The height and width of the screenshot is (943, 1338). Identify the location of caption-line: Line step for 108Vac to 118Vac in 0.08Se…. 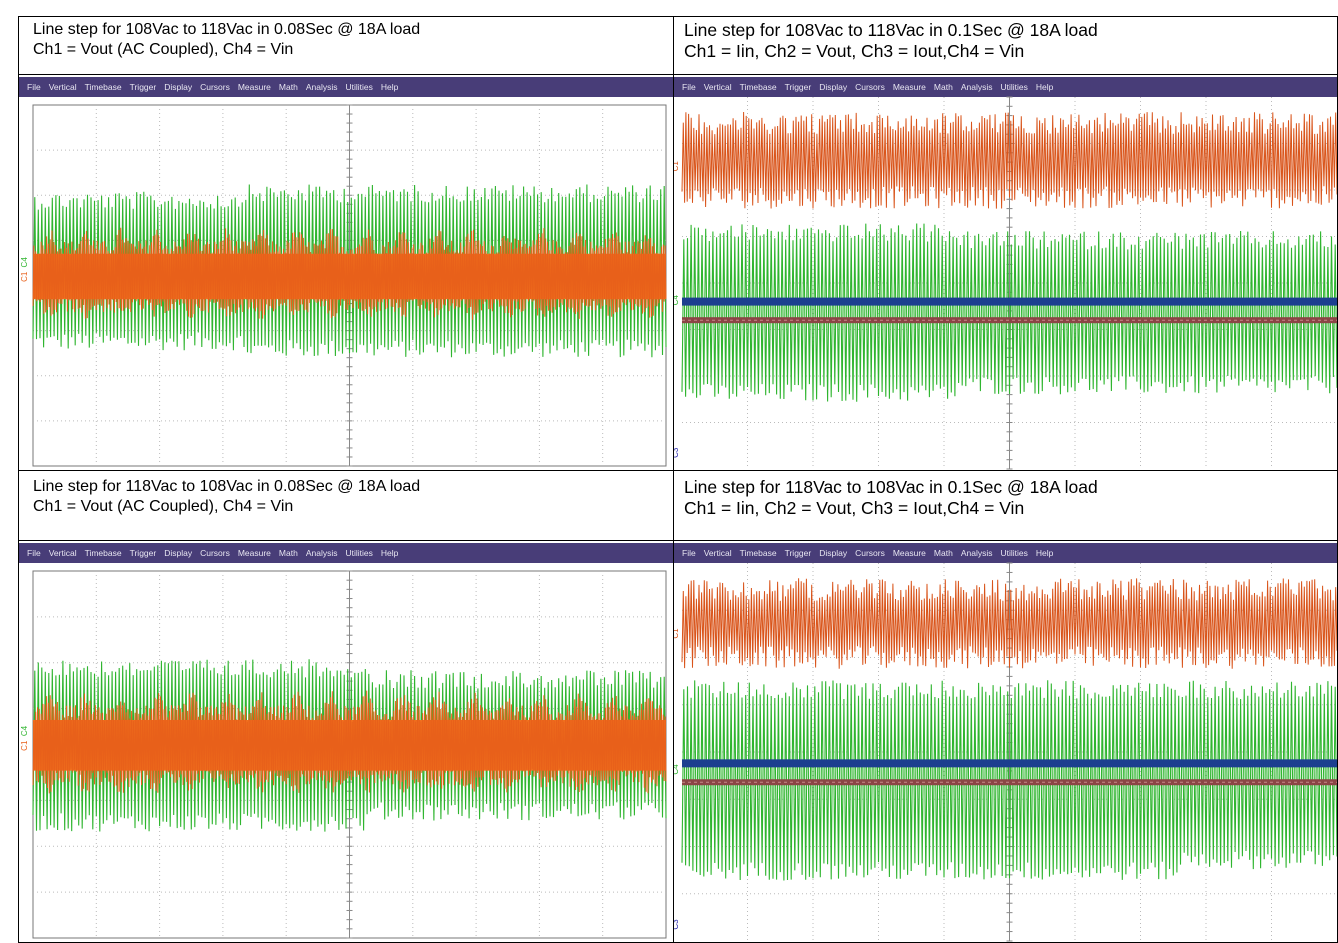
(227, 29).